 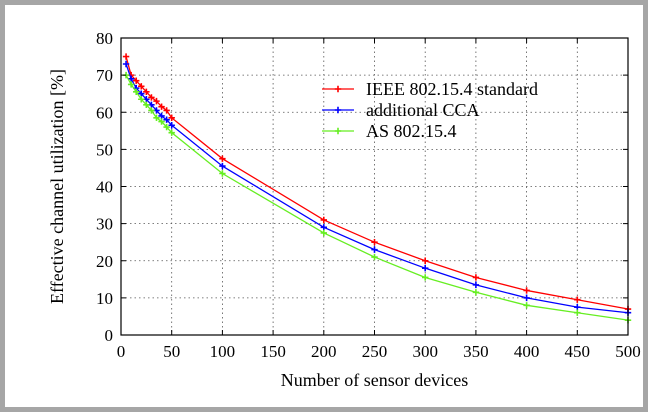 What do you see at coordinates (104, 38) in the screenshot?
I see `y-tick-label: 80` at bounding box center [104, 38].